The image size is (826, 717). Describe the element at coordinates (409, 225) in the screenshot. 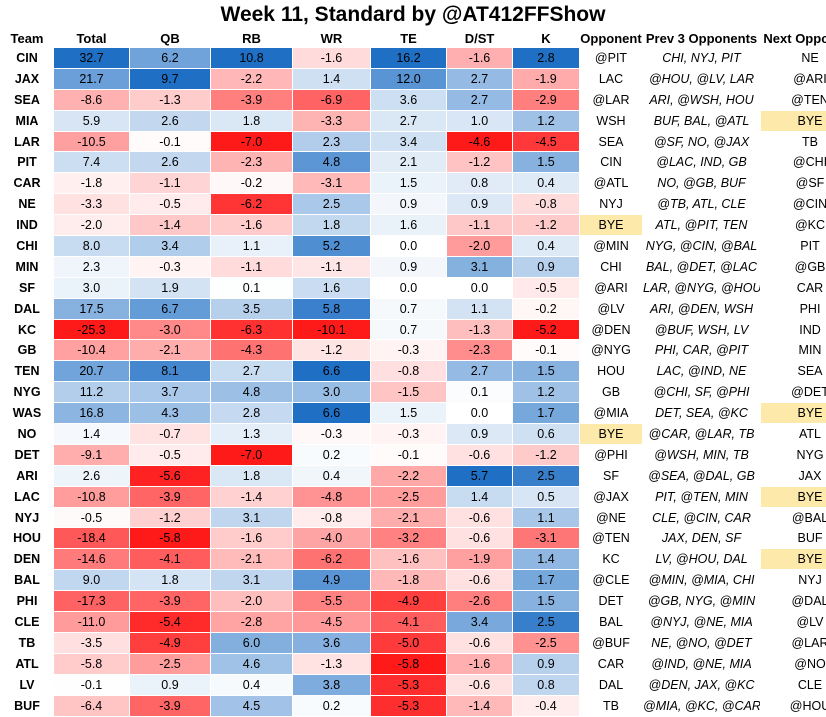

I see `te-cell: 1.6` at that location.